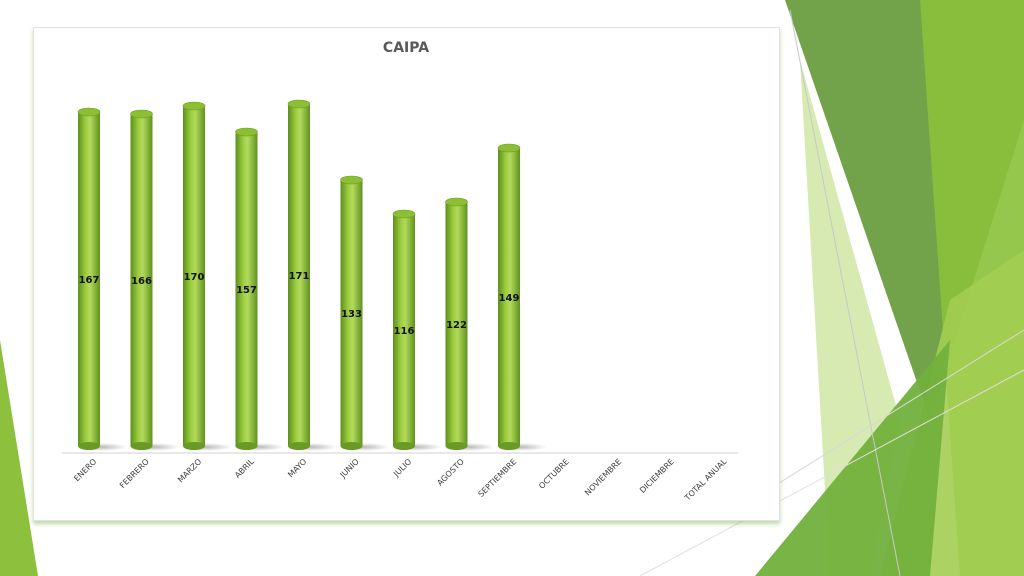 This screenshot has width=1024, height=576. I want to click on x-tick-label: DICIEMBRE, so click(657, 476).